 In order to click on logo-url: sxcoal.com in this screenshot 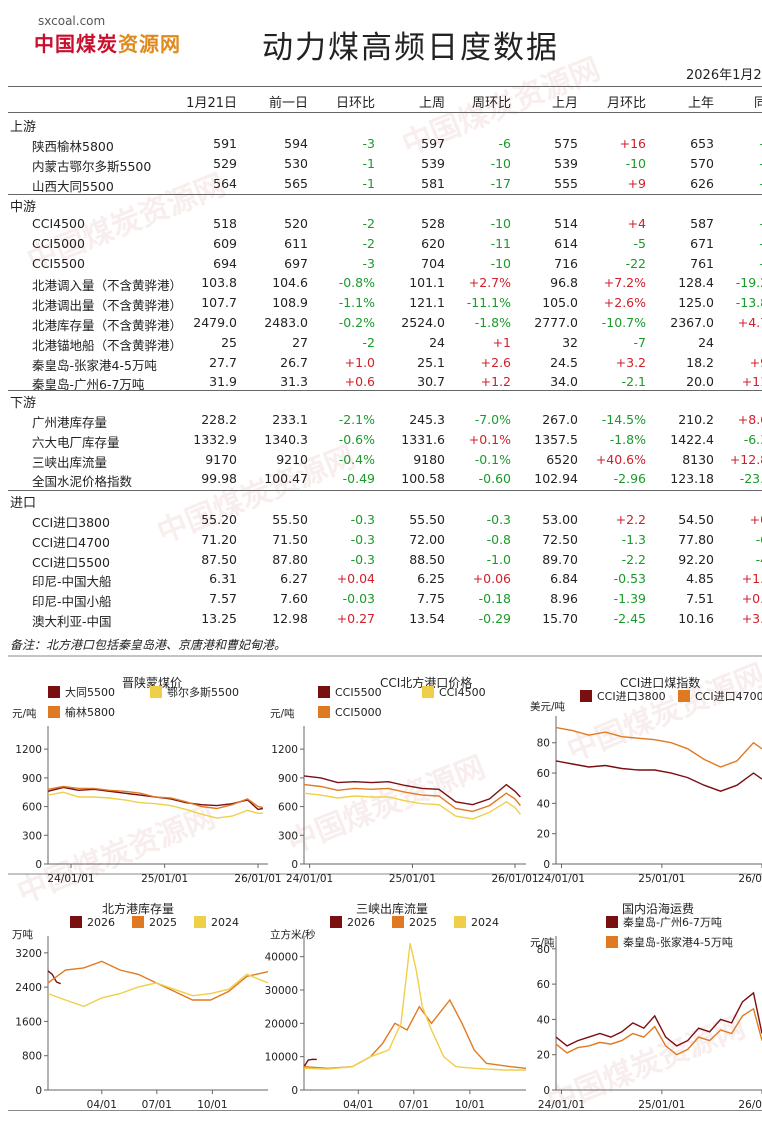, I will do `click(72, 21)`.